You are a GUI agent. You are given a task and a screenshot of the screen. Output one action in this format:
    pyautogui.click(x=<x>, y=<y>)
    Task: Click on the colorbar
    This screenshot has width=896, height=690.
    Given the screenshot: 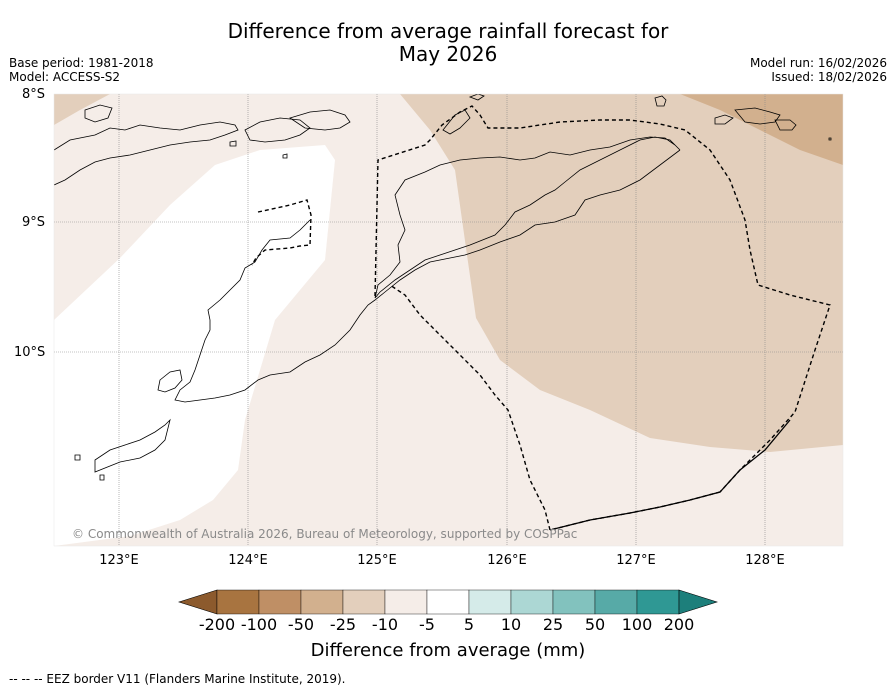 What is the action you would take?
    pyautogui.click(x=448, y=602)
    